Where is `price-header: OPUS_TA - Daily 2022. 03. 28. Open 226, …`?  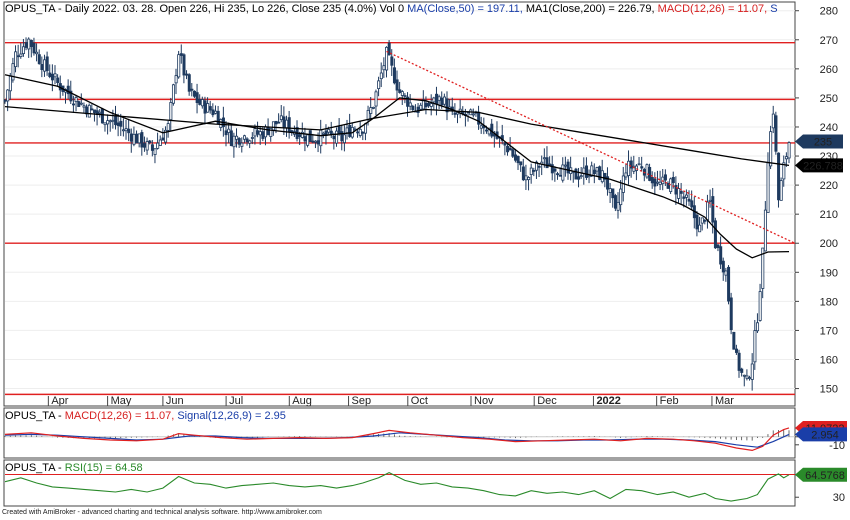
price-header: OPUS_TA - Daily 2022. 03. 28. Open 226, … is located at coordinates (391, 9).